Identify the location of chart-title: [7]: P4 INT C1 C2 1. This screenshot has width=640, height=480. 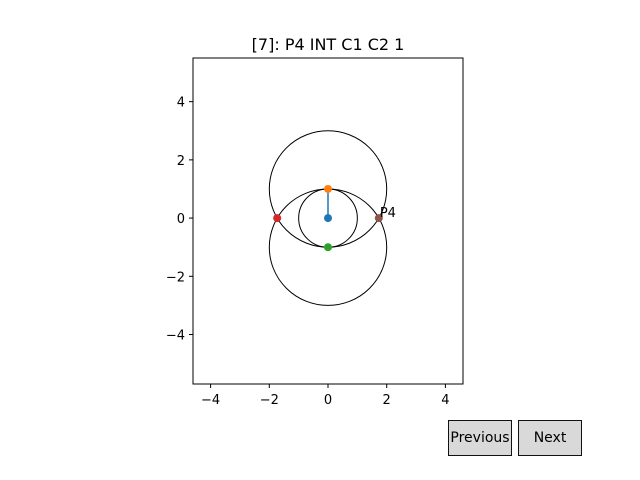
(328, 44).